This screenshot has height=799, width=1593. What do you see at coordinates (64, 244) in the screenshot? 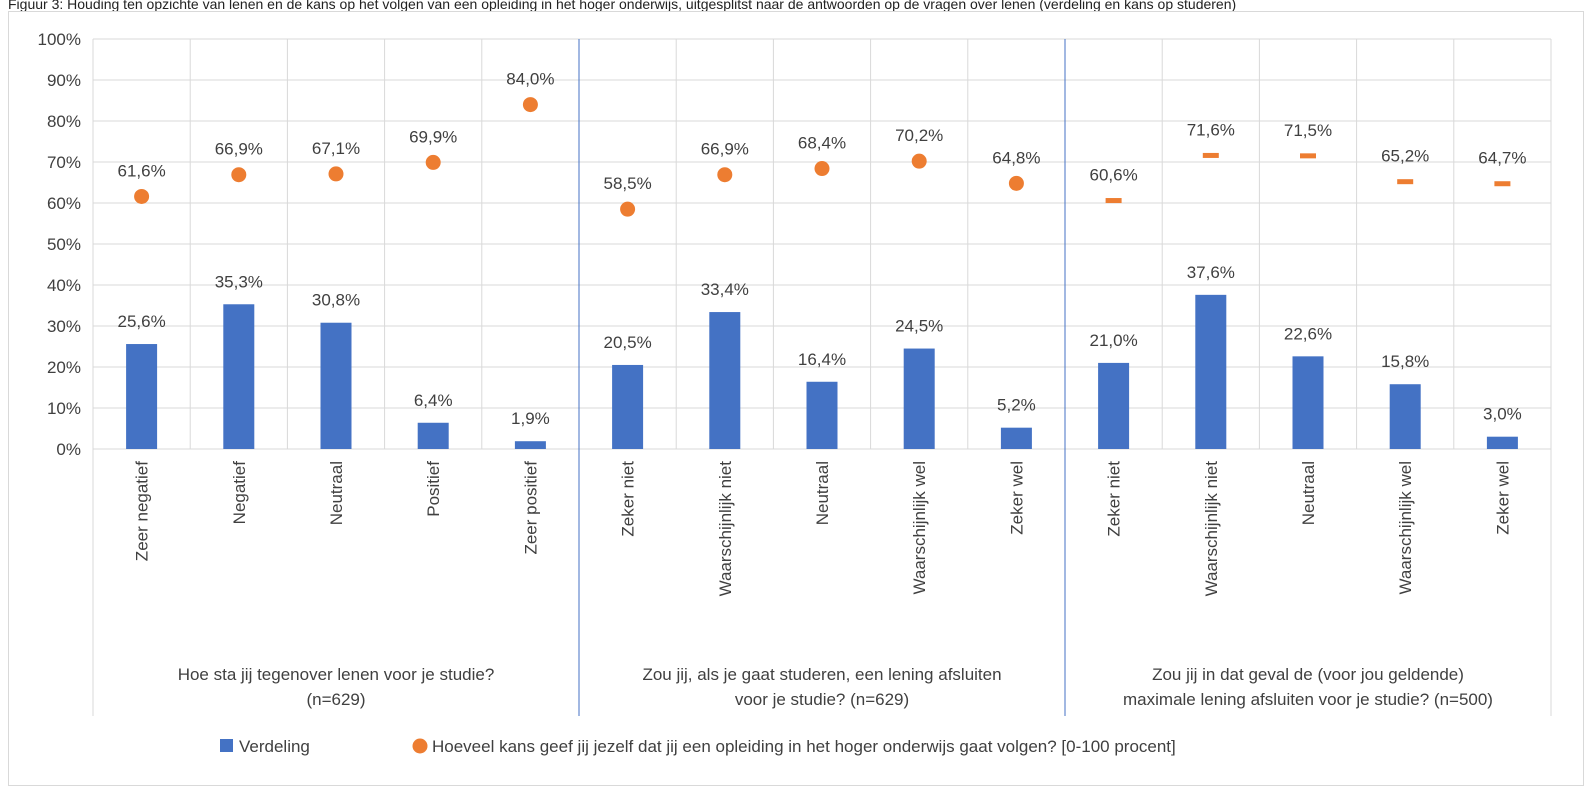
I see `y-tick-label: 50%` at bounding box center [64, 244].